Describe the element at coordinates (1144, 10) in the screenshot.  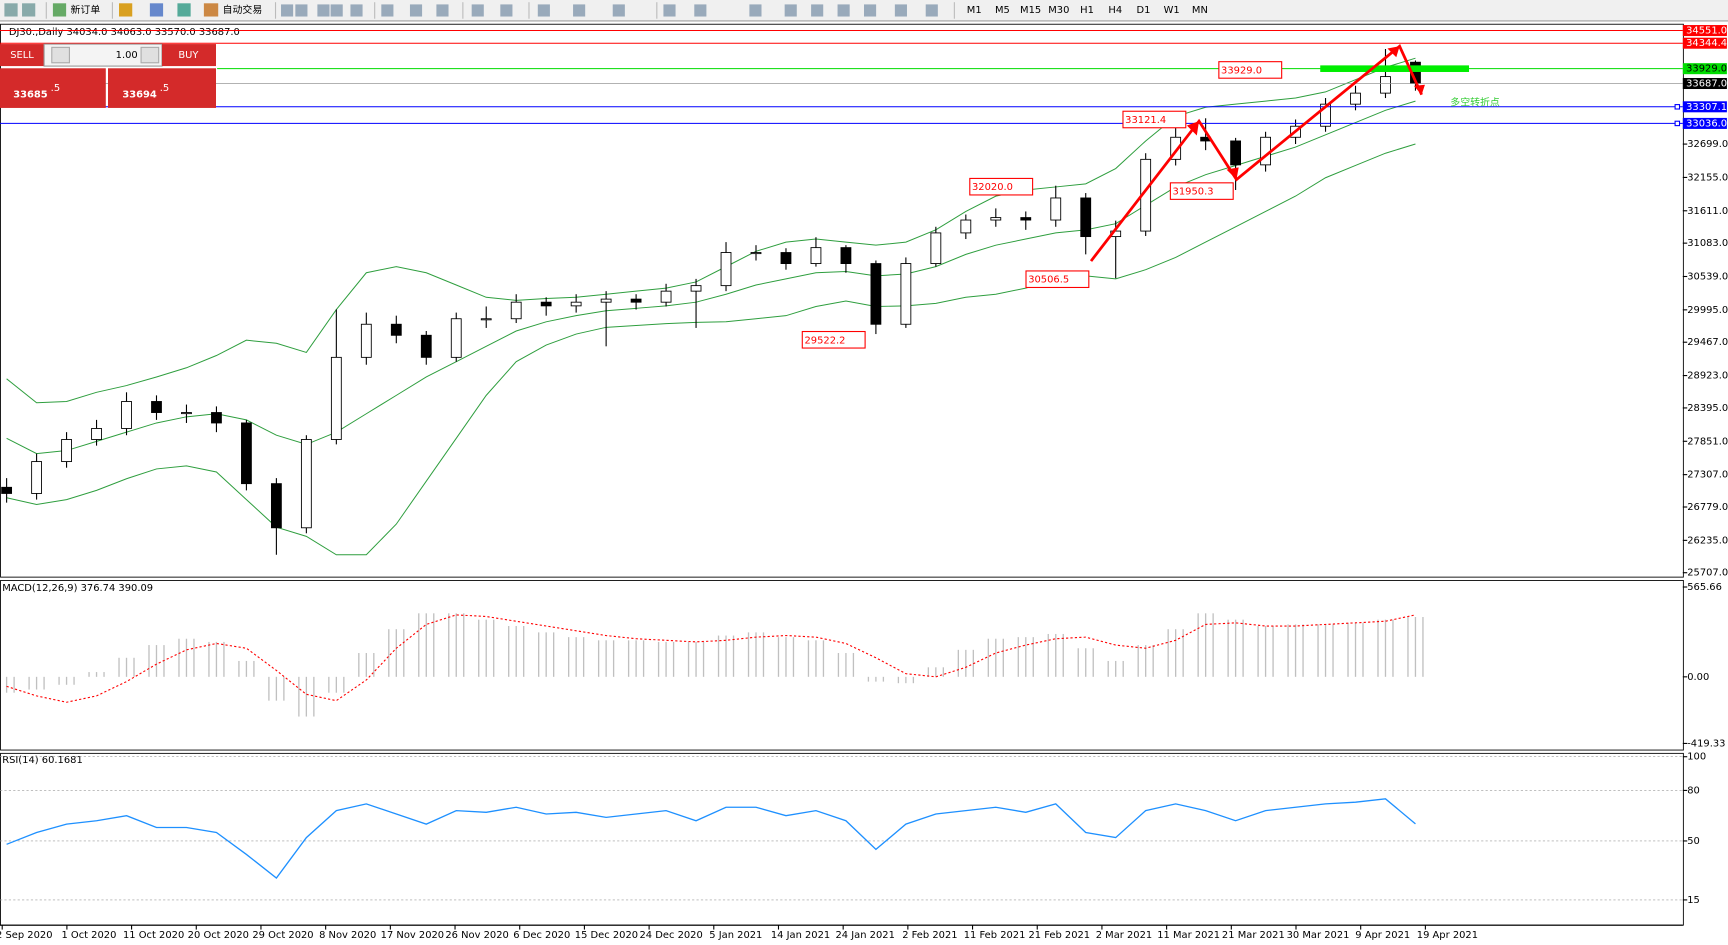
I see `timeframe-button: D1` at that location.